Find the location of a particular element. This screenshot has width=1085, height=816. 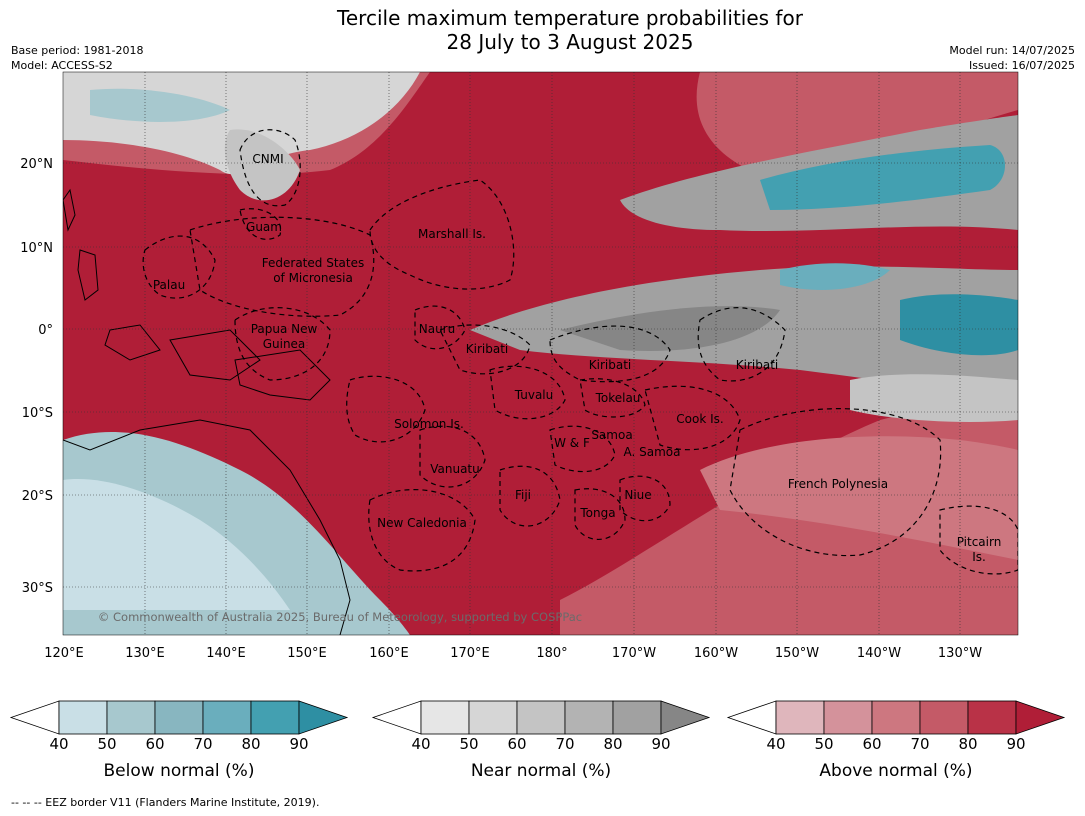

lon-label: 130°E is located at coordinates (145, 653).